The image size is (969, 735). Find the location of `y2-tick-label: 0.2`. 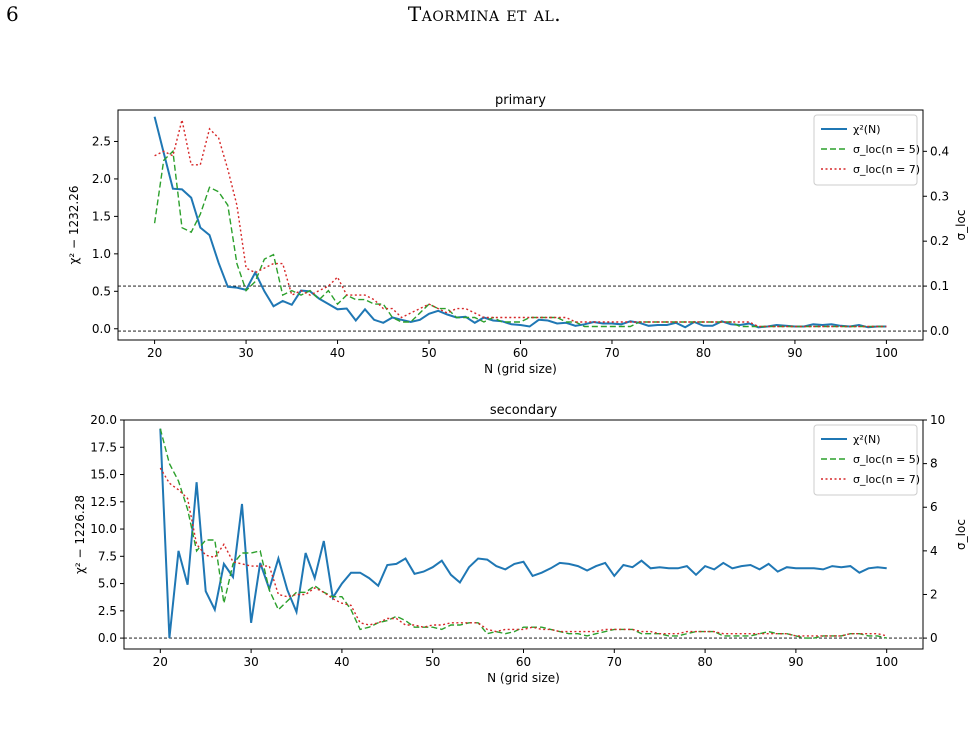

y2-tick-label: 0.2 is located at coordinates (939, 241).